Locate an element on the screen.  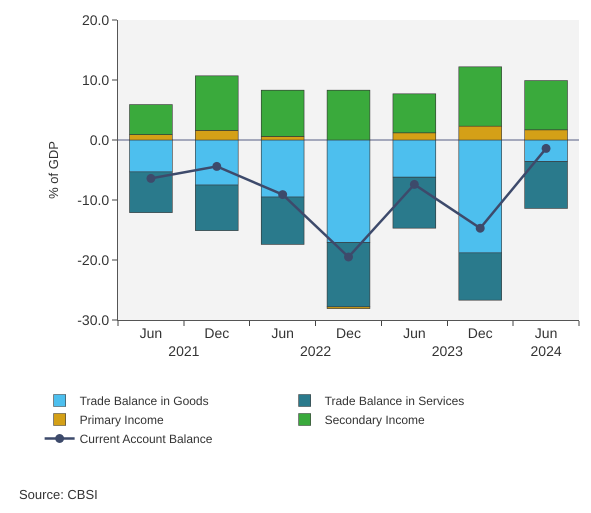
legend-label: Current Account Balance is located at coordinates (146, 439).